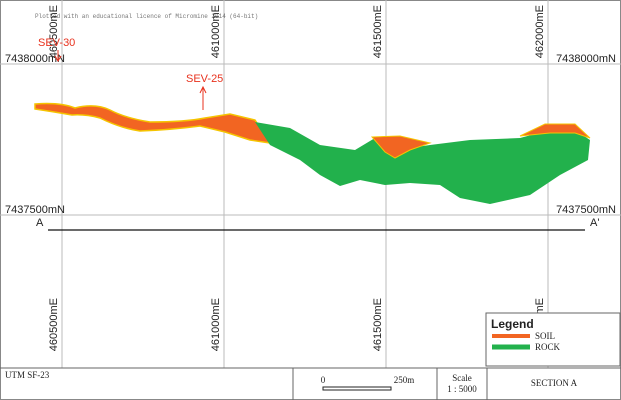  Describe the element at coordinates (462, 378) in the screenshot. I see `scale-label: Scale` at that location.